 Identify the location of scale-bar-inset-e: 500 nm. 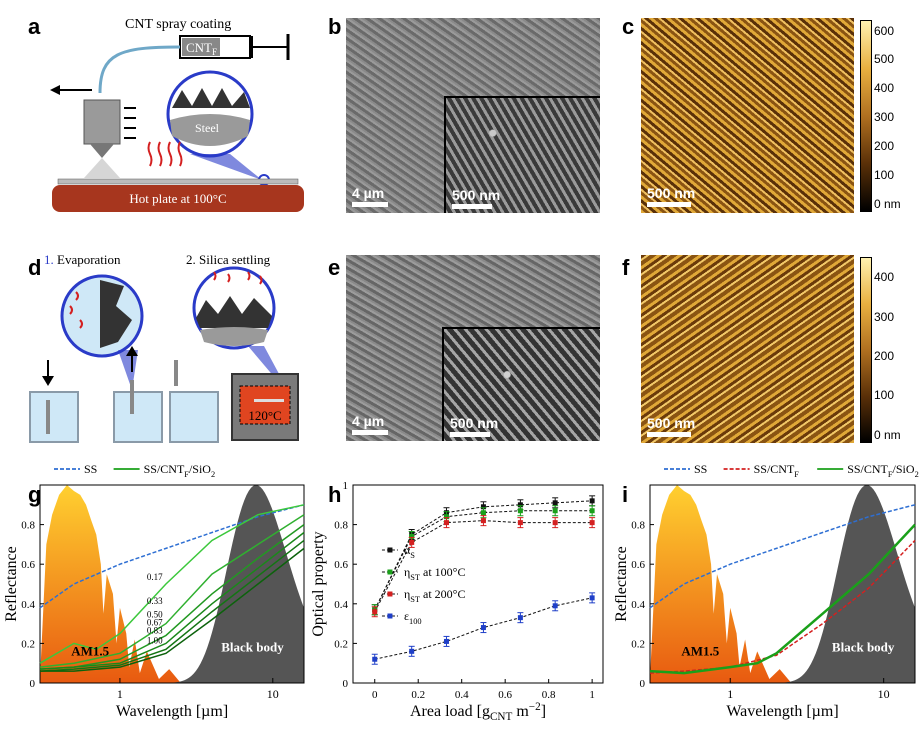
(474, 426).